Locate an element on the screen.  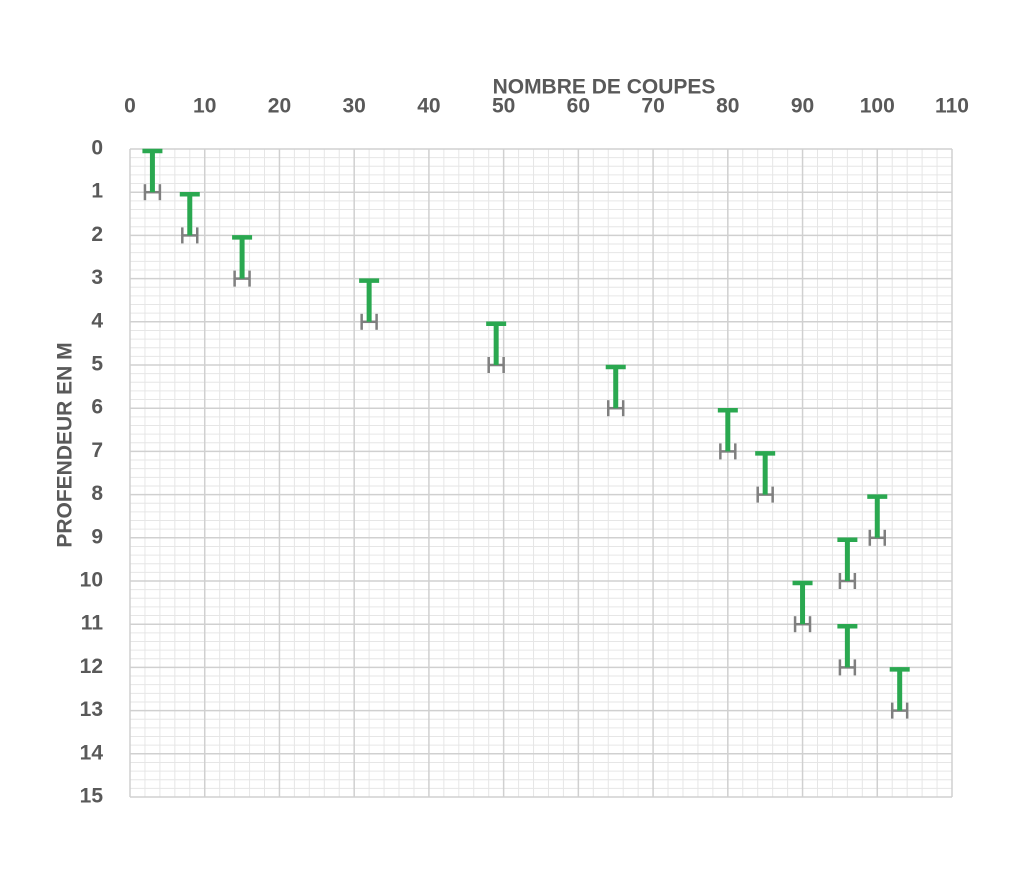
x-tick-label: 110 is located at coordinates (952, 106).